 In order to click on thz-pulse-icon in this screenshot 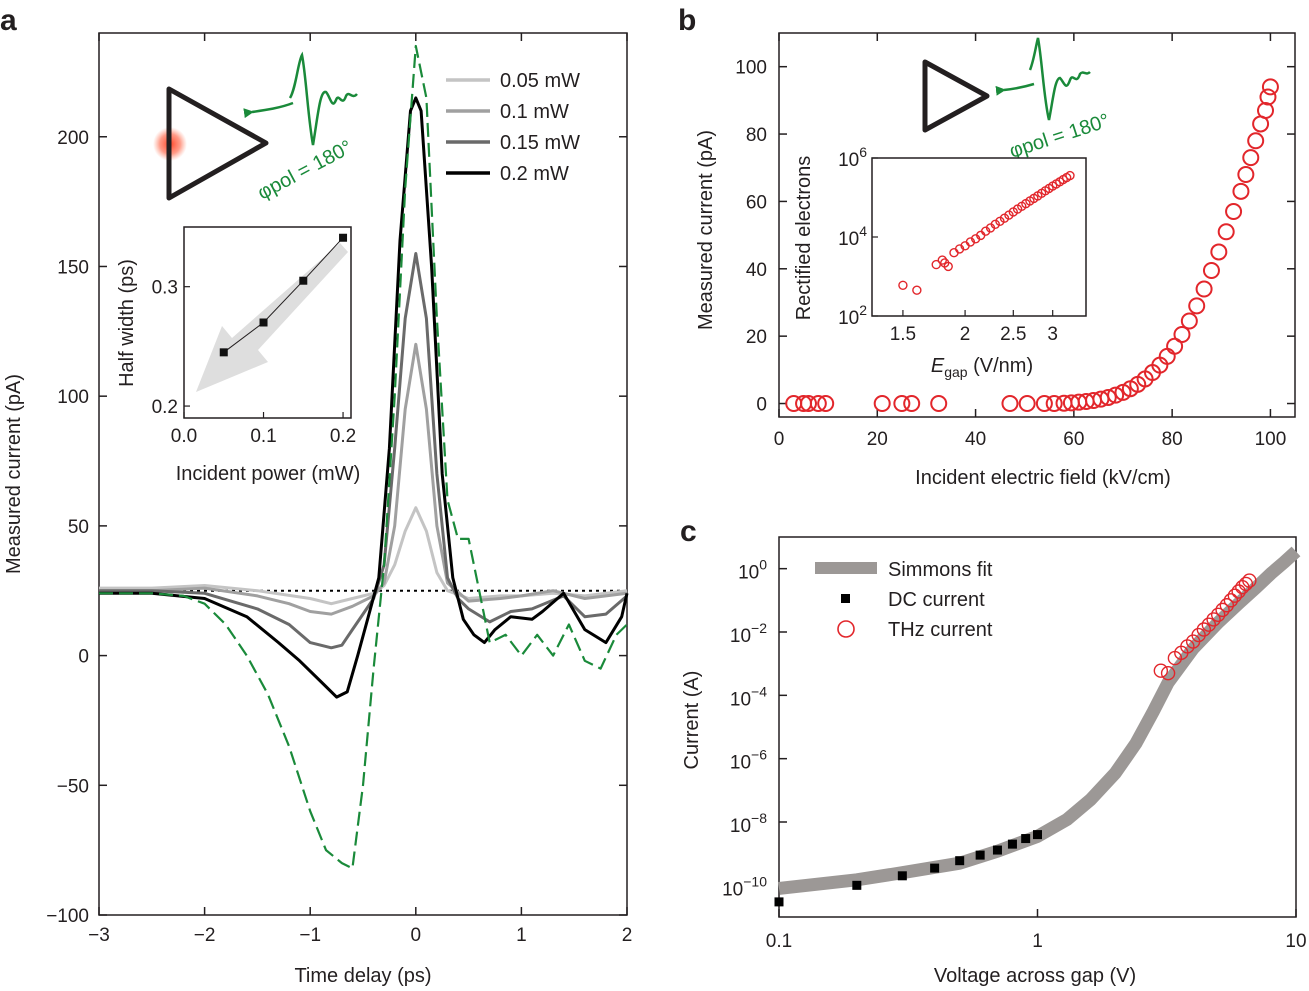, I will do `click(323, 98)`.